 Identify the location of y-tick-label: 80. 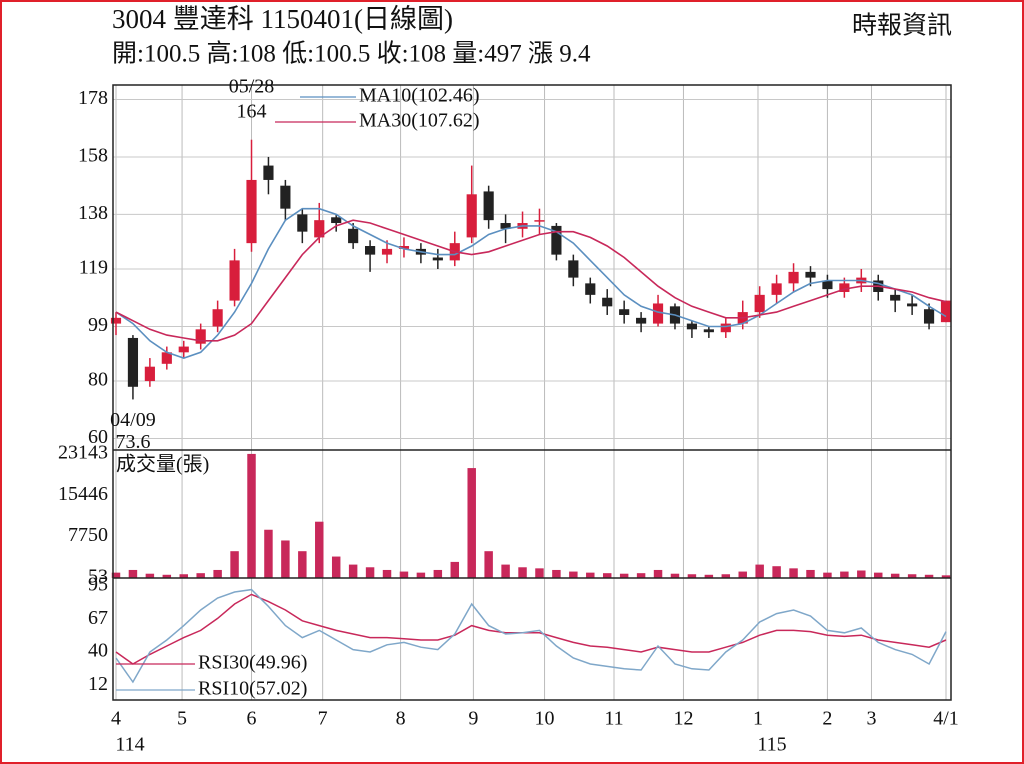
(98, 380).